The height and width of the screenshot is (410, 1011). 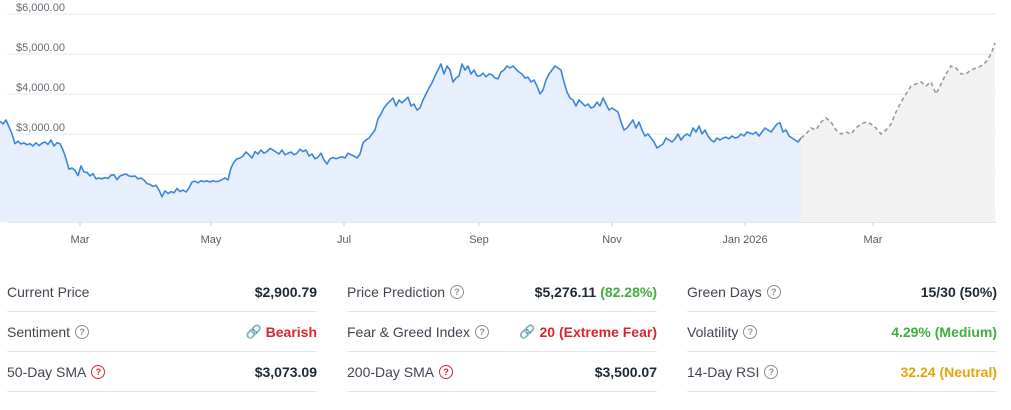 I want to click on x-tick-label: May, so click(x=211, y=240).